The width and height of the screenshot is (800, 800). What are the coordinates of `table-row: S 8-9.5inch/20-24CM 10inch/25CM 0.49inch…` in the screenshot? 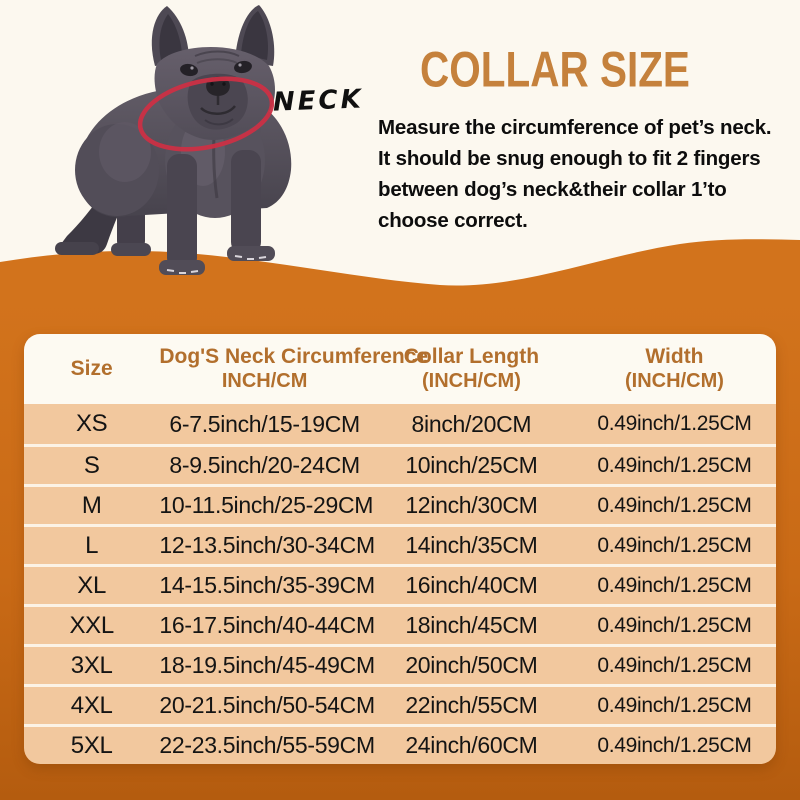 It's located at (400, 464).